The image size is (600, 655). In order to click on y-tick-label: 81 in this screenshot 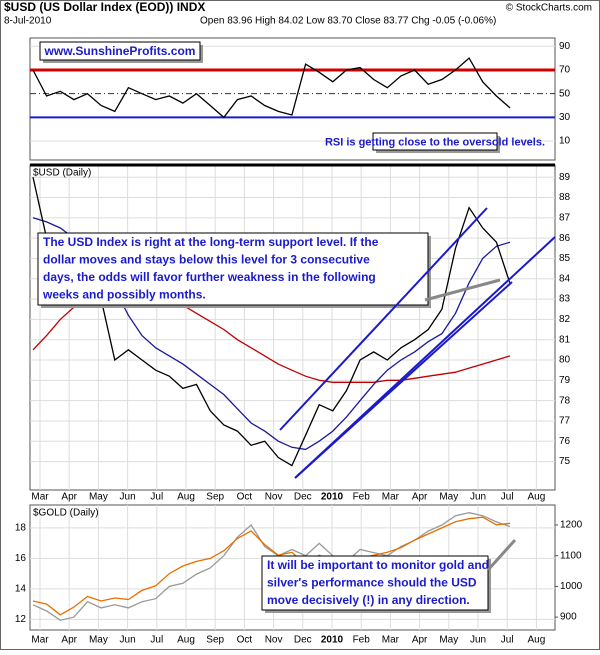, I will do `click(565, 339)`.